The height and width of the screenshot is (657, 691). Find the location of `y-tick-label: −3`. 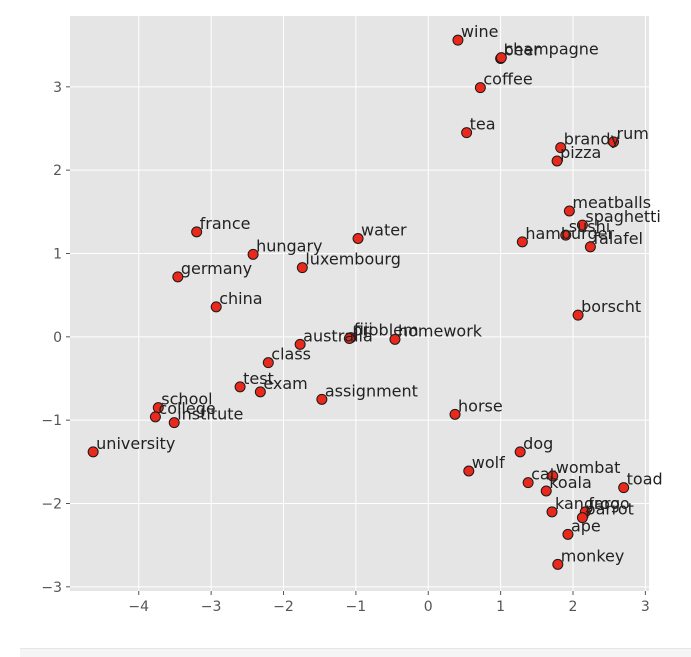

y-tick-label: −3 is located at coordinates (51, 588).